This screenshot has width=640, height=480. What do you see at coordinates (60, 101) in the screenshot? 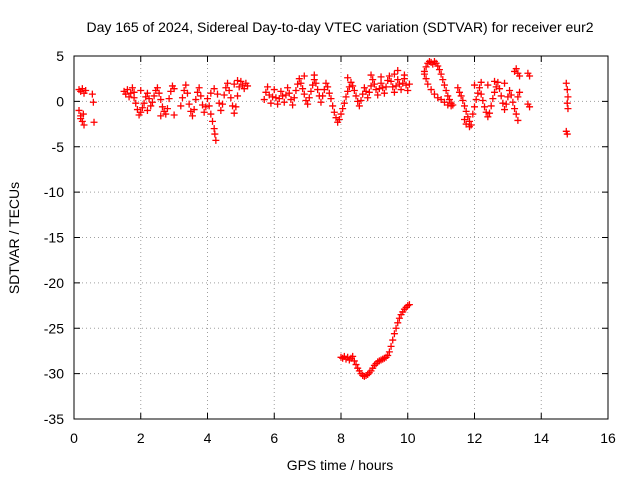
I see `y-tick-label: 0` at bounding box center [60, 101].